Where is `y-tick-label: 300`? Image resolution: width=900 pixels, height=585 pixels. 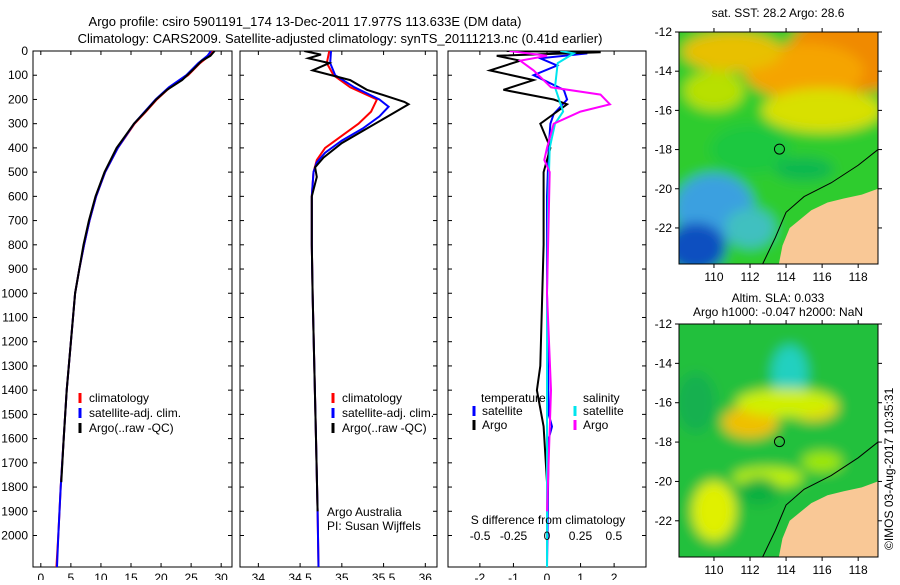 y-tick-label: 300 is located at coordinates (18, 124).